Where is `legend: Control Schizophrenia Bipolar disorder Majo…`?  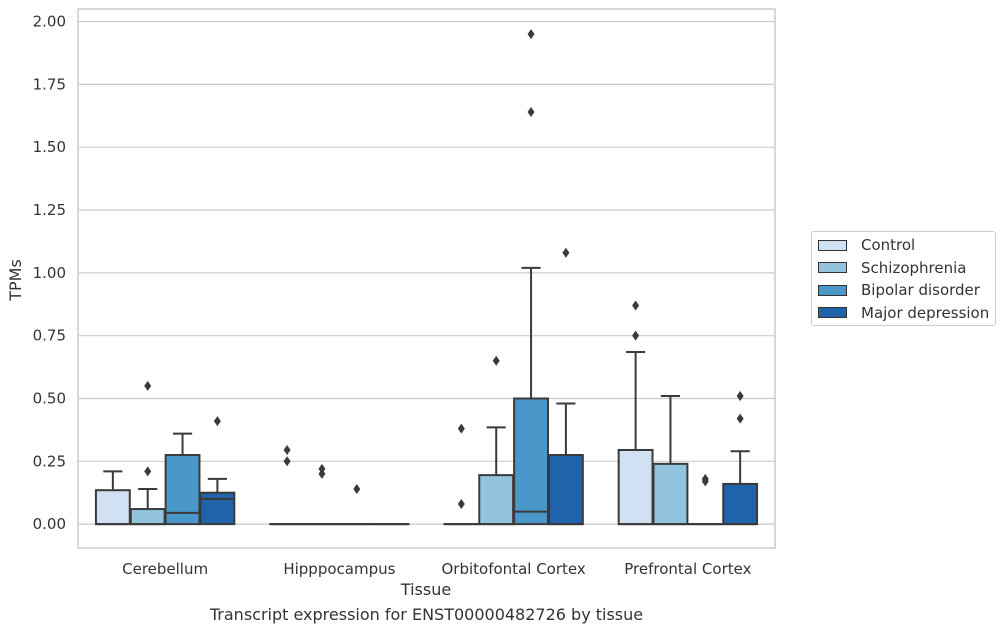
legend: Control Schizophrenia Bipolar disorder Majo… is located at coordinates (903, 278).